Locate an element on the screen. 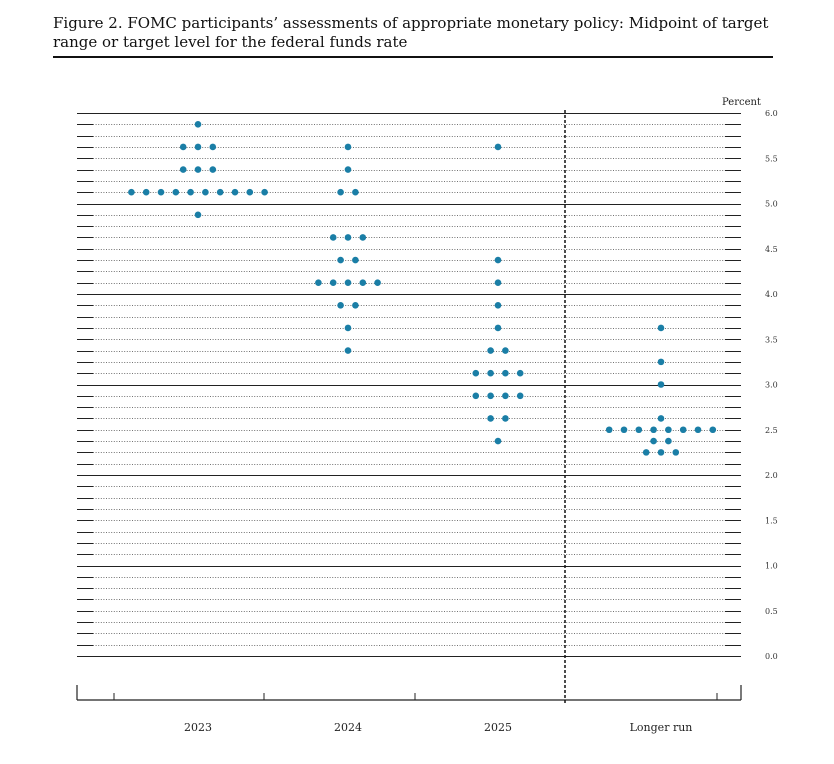 The height and width of the screenshot is (764, 834). y-tick-label: 1.0 is located at coordinates (771, 566).